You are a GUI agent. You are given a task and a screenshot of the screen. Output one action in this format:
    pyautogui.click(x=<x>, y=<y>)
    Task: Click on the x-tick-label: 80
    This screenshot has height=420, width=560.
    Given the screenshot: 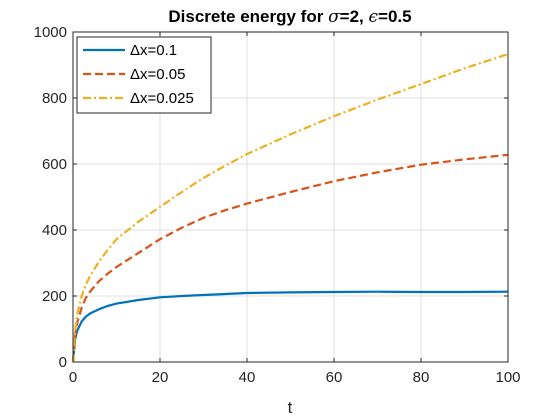 What is the action you would take?
    pyautogui.click(x=421, y=377)
    